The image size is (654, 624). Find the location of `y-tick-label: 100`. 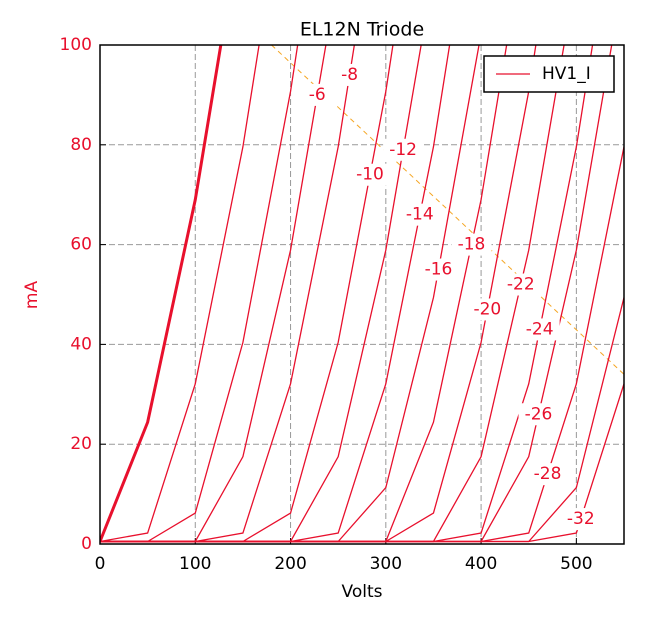

y-tick-label: 100 is located at coordinates (76, 45).